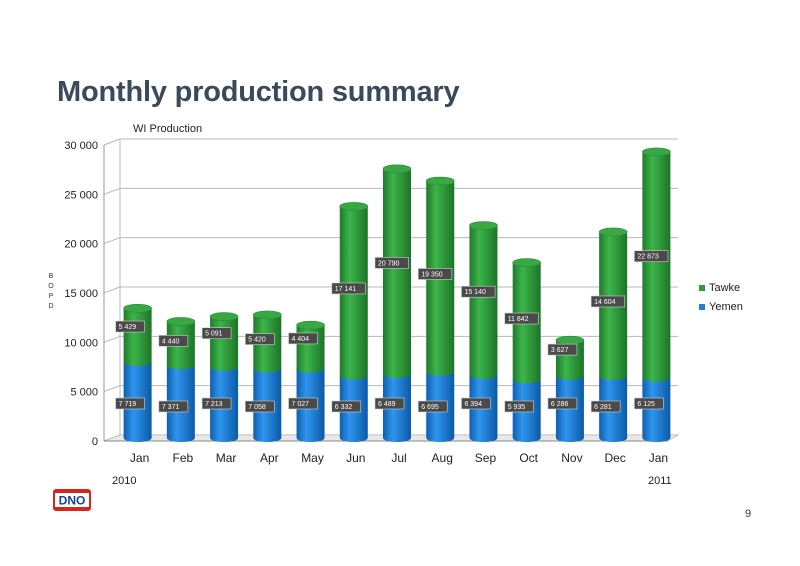 The image size is (800, 566). Describe the element at coordinates (648, 257) in the screenshot. I see `data-label-tawke: 22 873` at that location.